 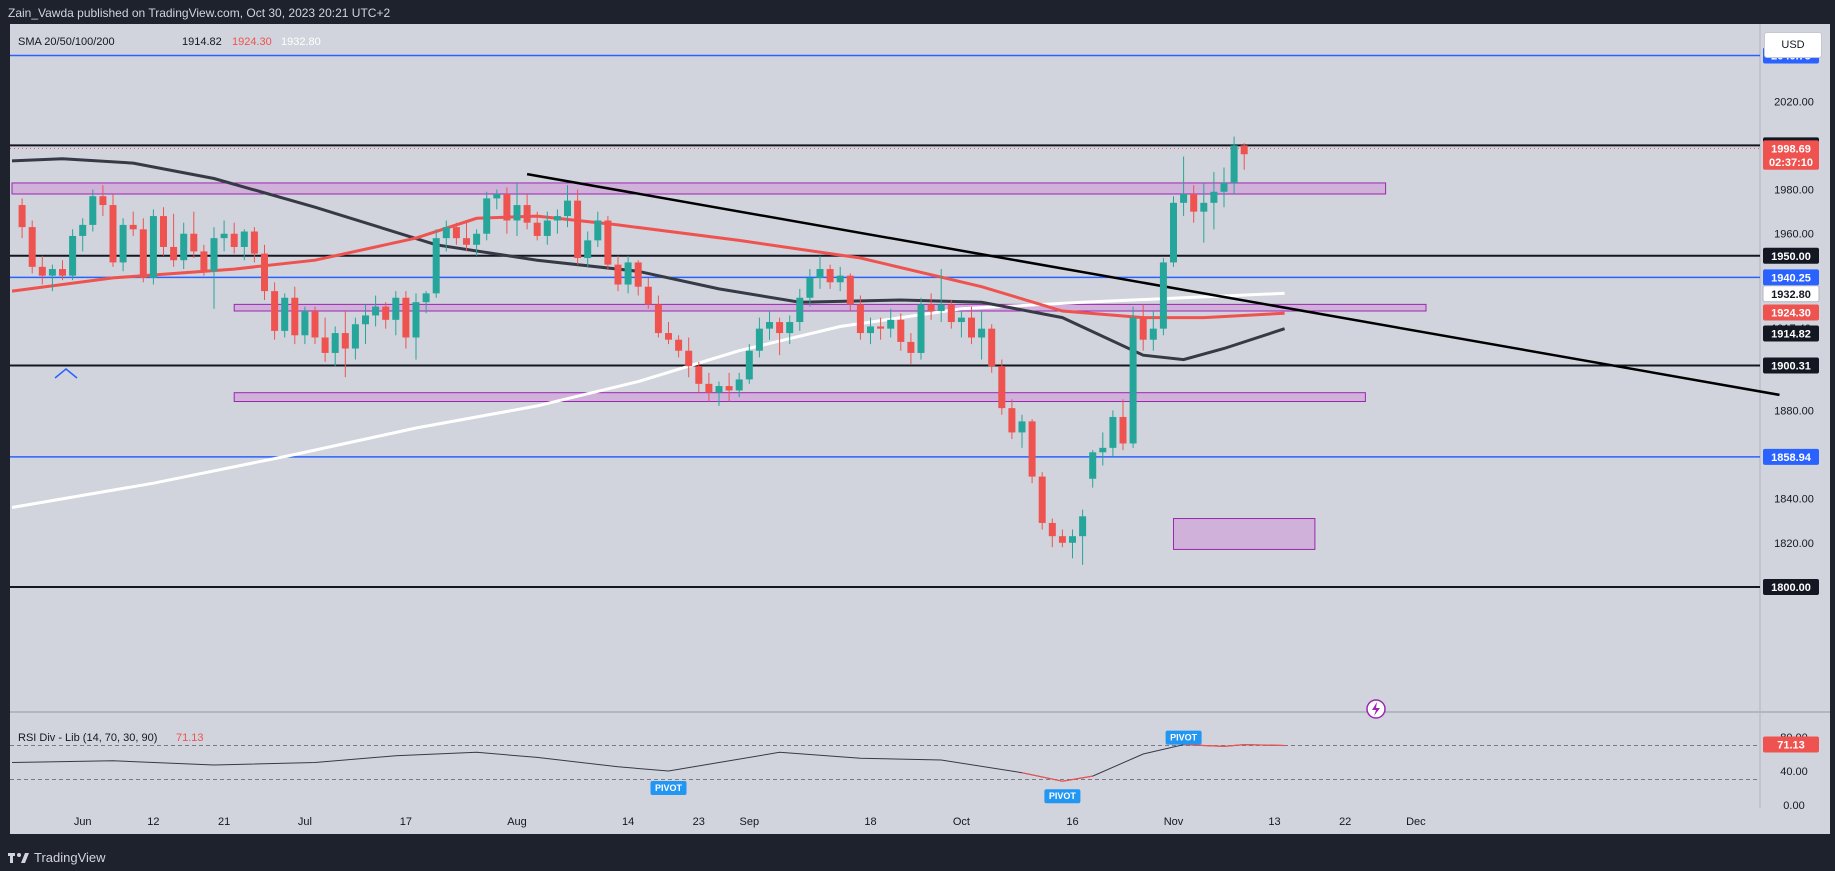 What do you see at coordinates (190, 738) in the screenshot?
I see `rsi-legend-value: 71.13` at bounding box center [190, 738].